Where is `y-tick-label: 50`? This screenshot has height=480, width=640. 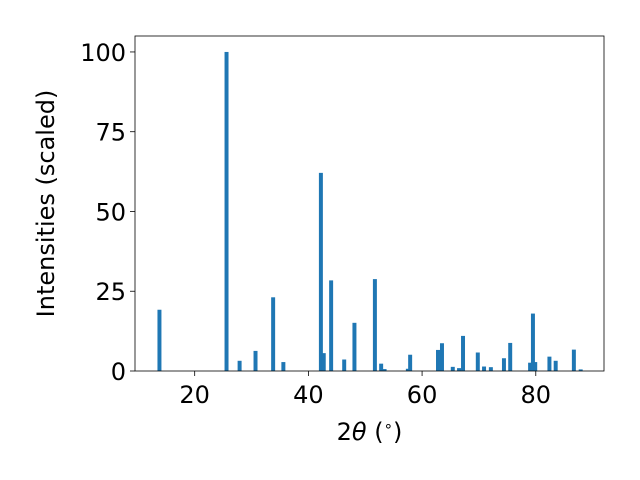
y-tick-label: 50 is located at coordinates (110, 212).